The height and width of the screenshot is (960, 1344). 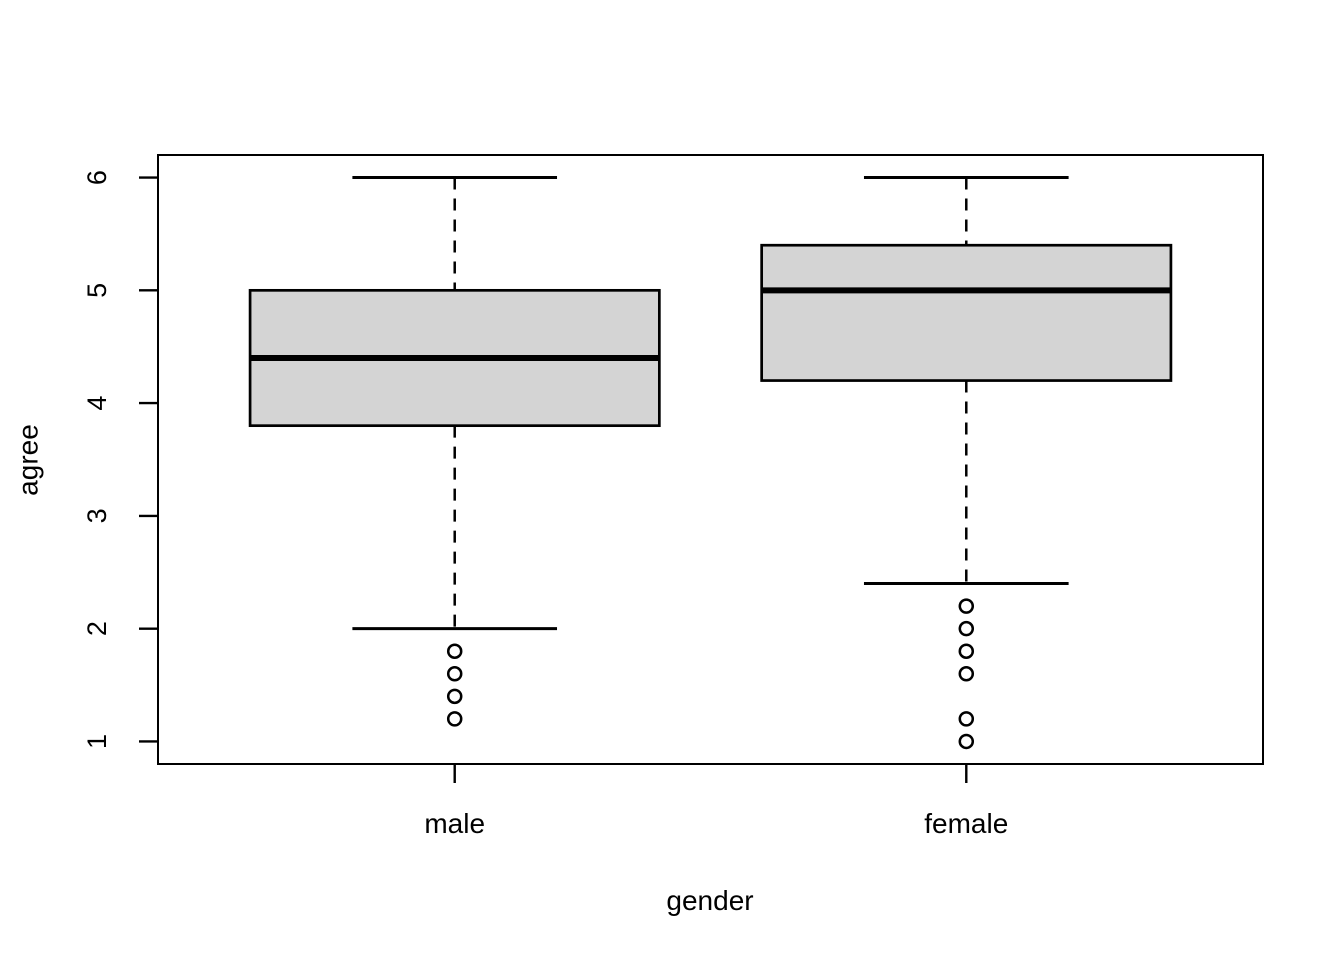 I want to click on category-label-male: male, so click(x=454, y=823).